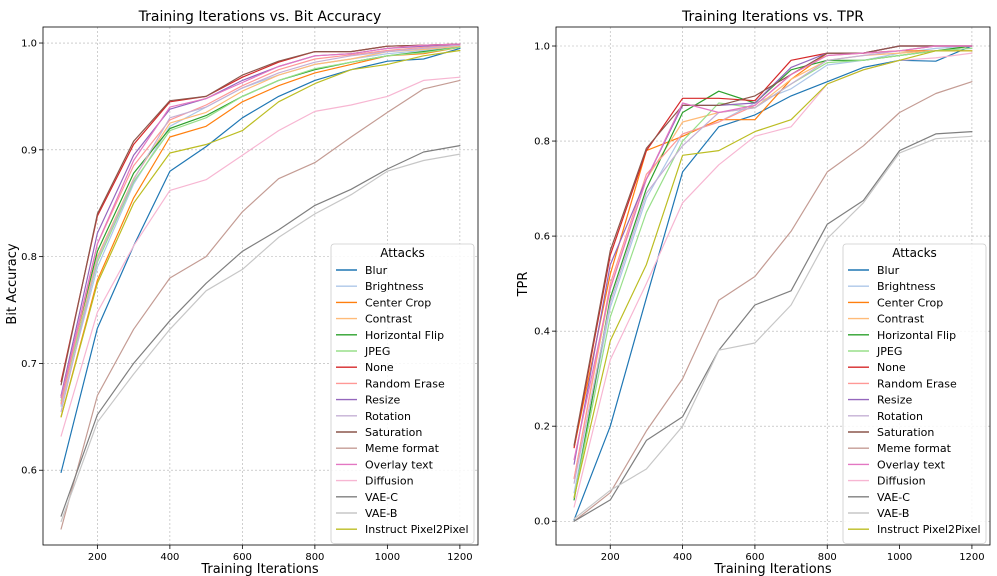  Describe the element at coordinates (260, 17) in the screenshot. I see `chart-title: Training Iterations vs. Bit Accuracy` at that location.